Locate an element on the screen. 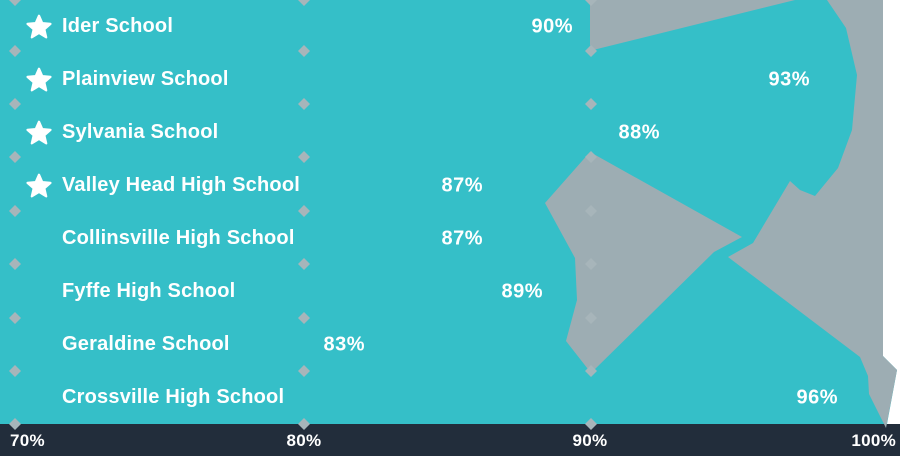  bar-row: Geraldine School 83% is located at coordinates (450, 344).